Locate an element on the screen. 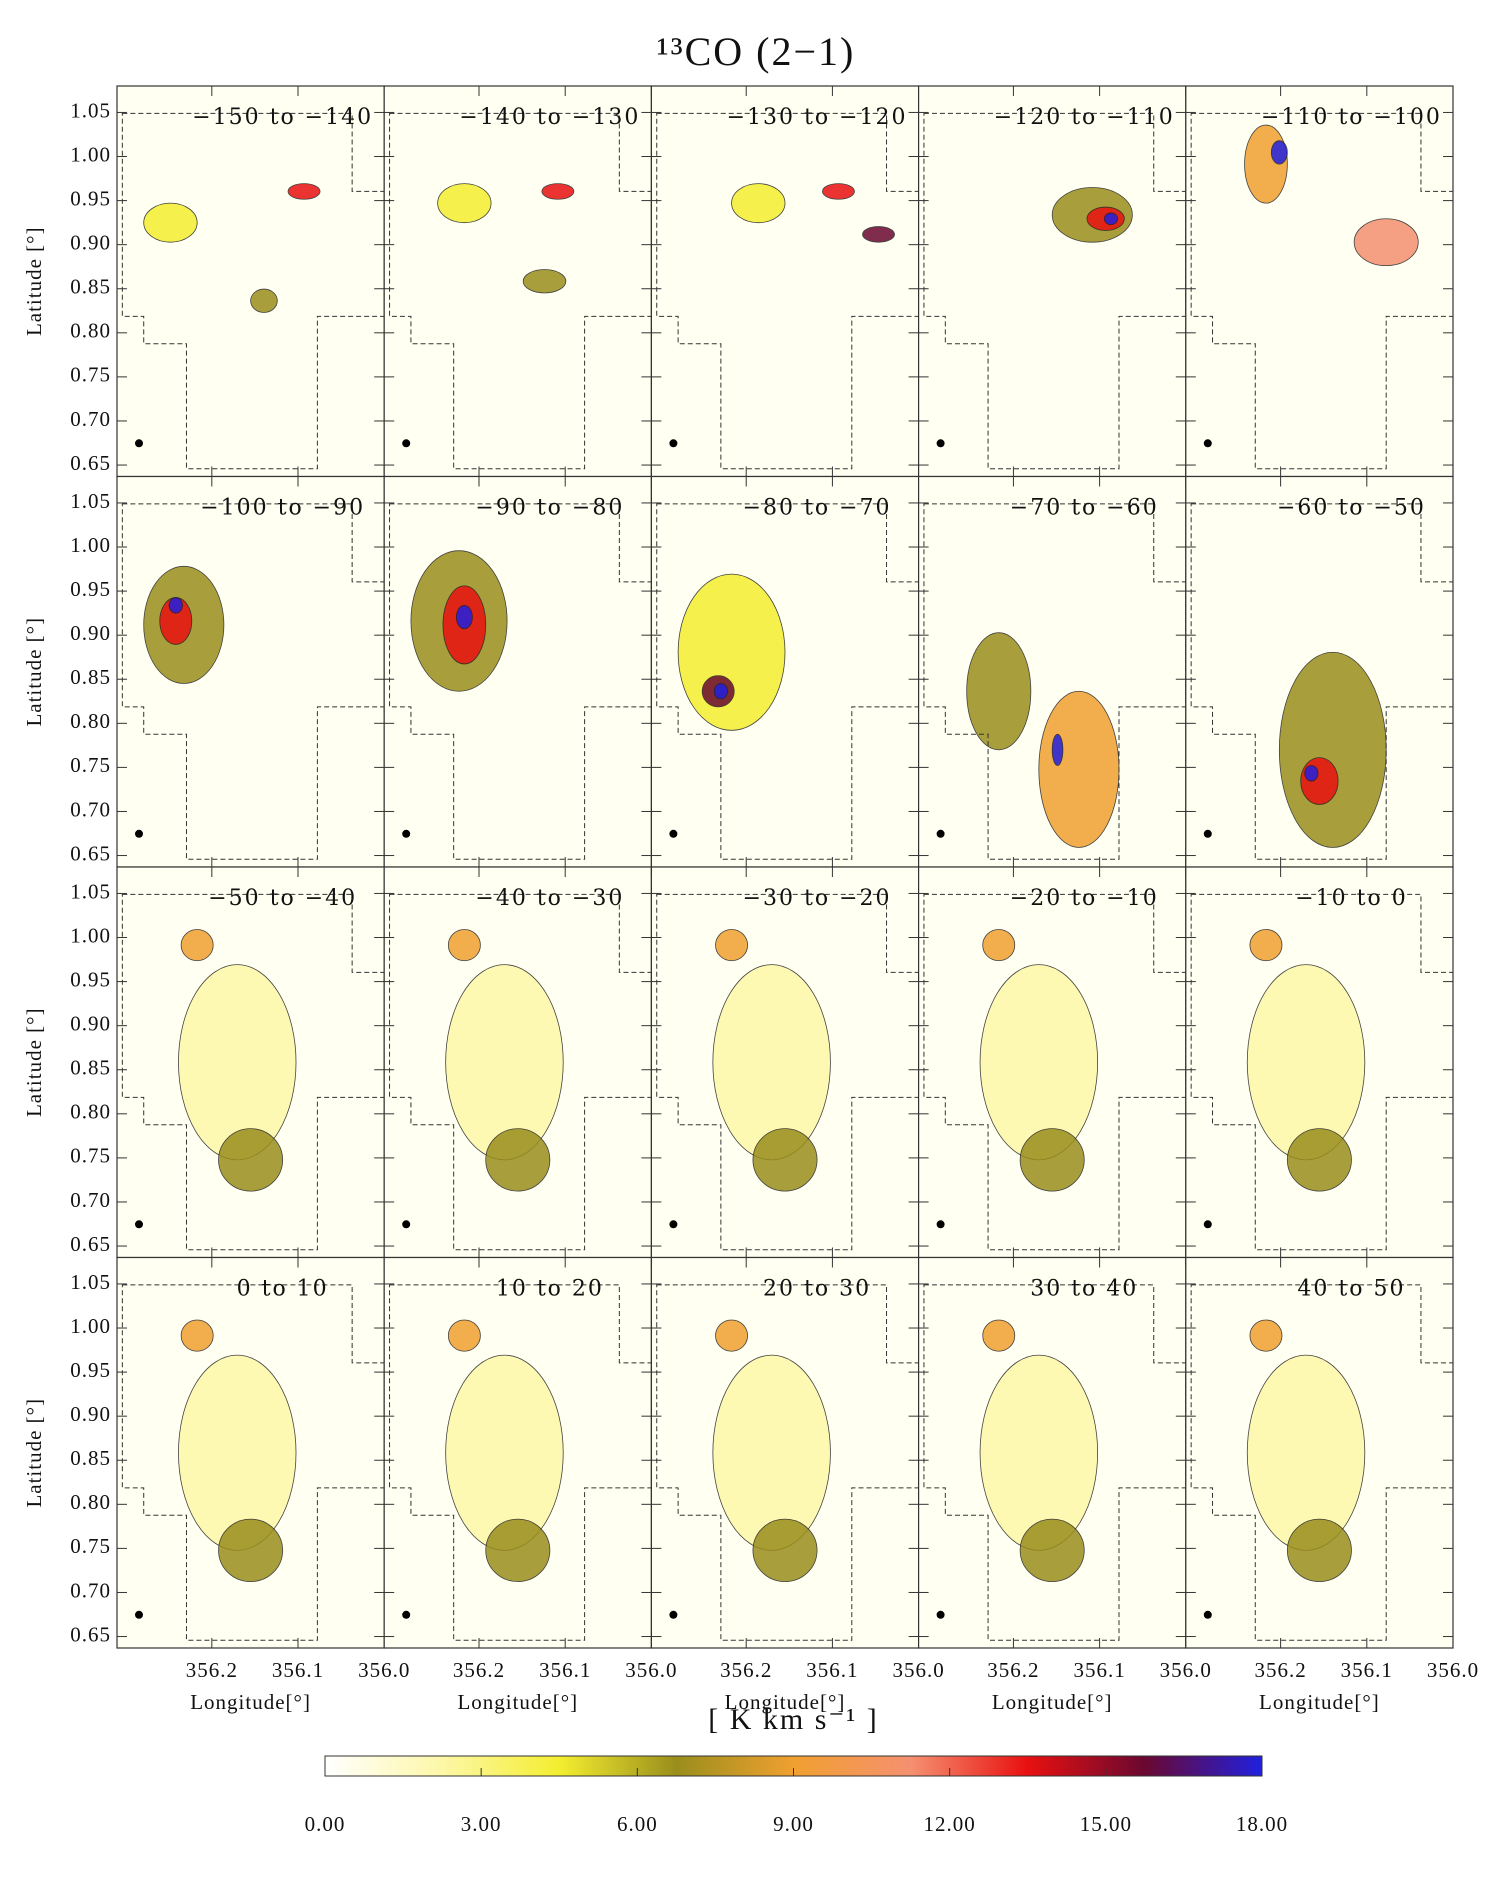 This screenshot has height=1889, width=1495. panel: −130 to −120 is located at coordinates (785, 281).